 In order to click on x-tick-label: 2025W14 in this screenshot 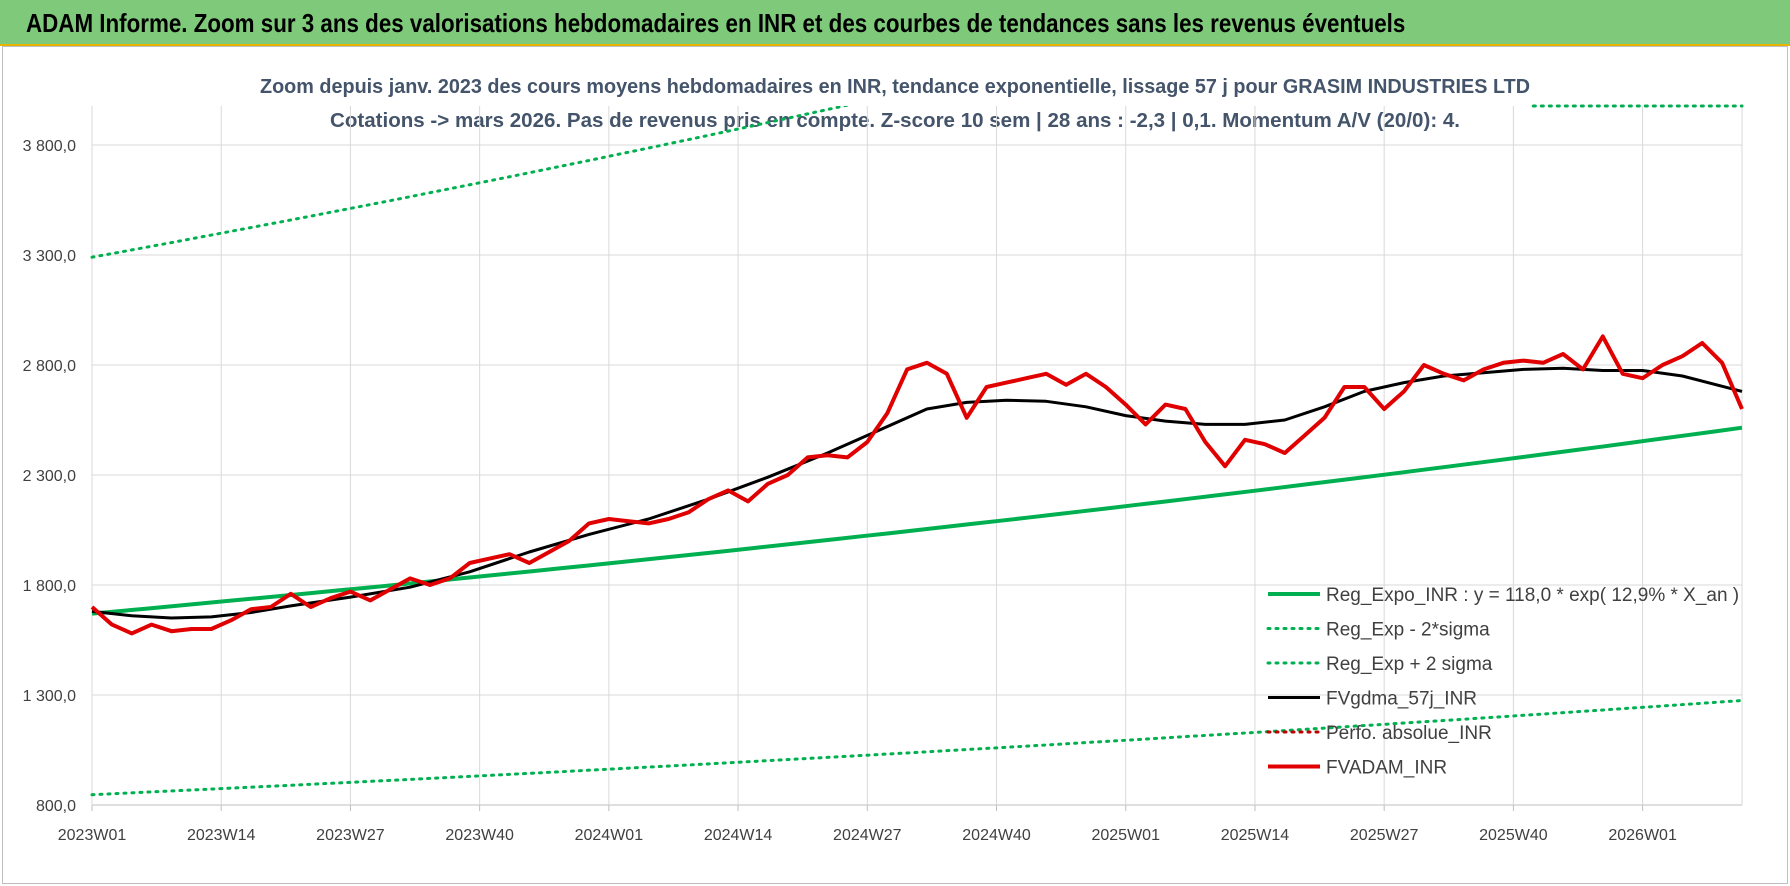, I will do `click(1255, 835)`.